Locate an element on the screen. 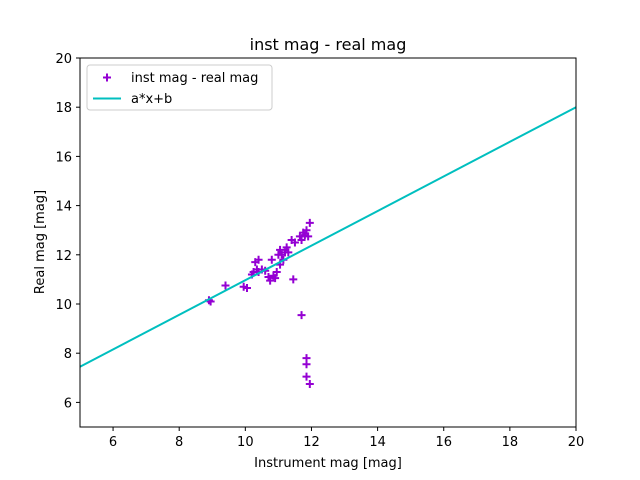 The image size is (640, 480). y-tick-label: 10 is located at coordinates (63, 305).